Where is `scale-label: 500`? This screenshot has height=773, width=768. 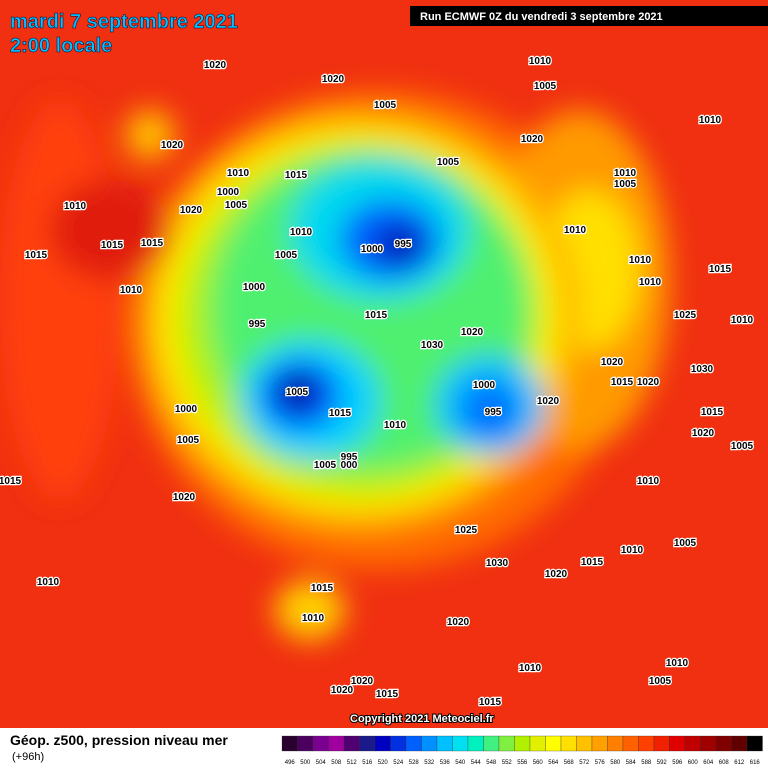
scale-label: 500 is located at coordinates (305, 763).